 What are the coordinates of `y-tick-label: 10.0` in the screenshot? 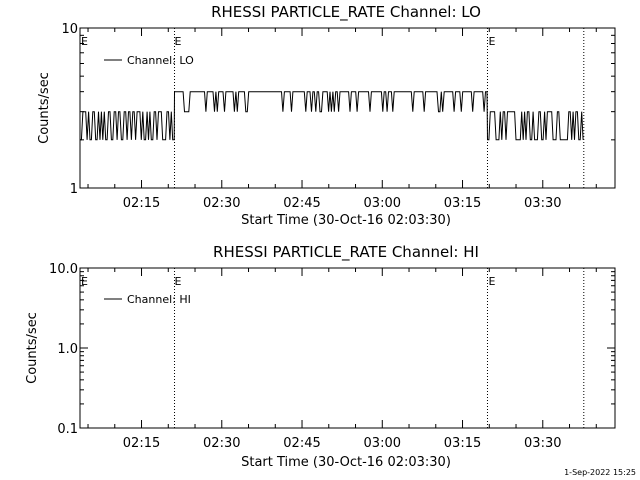 It's located at (63, 269).